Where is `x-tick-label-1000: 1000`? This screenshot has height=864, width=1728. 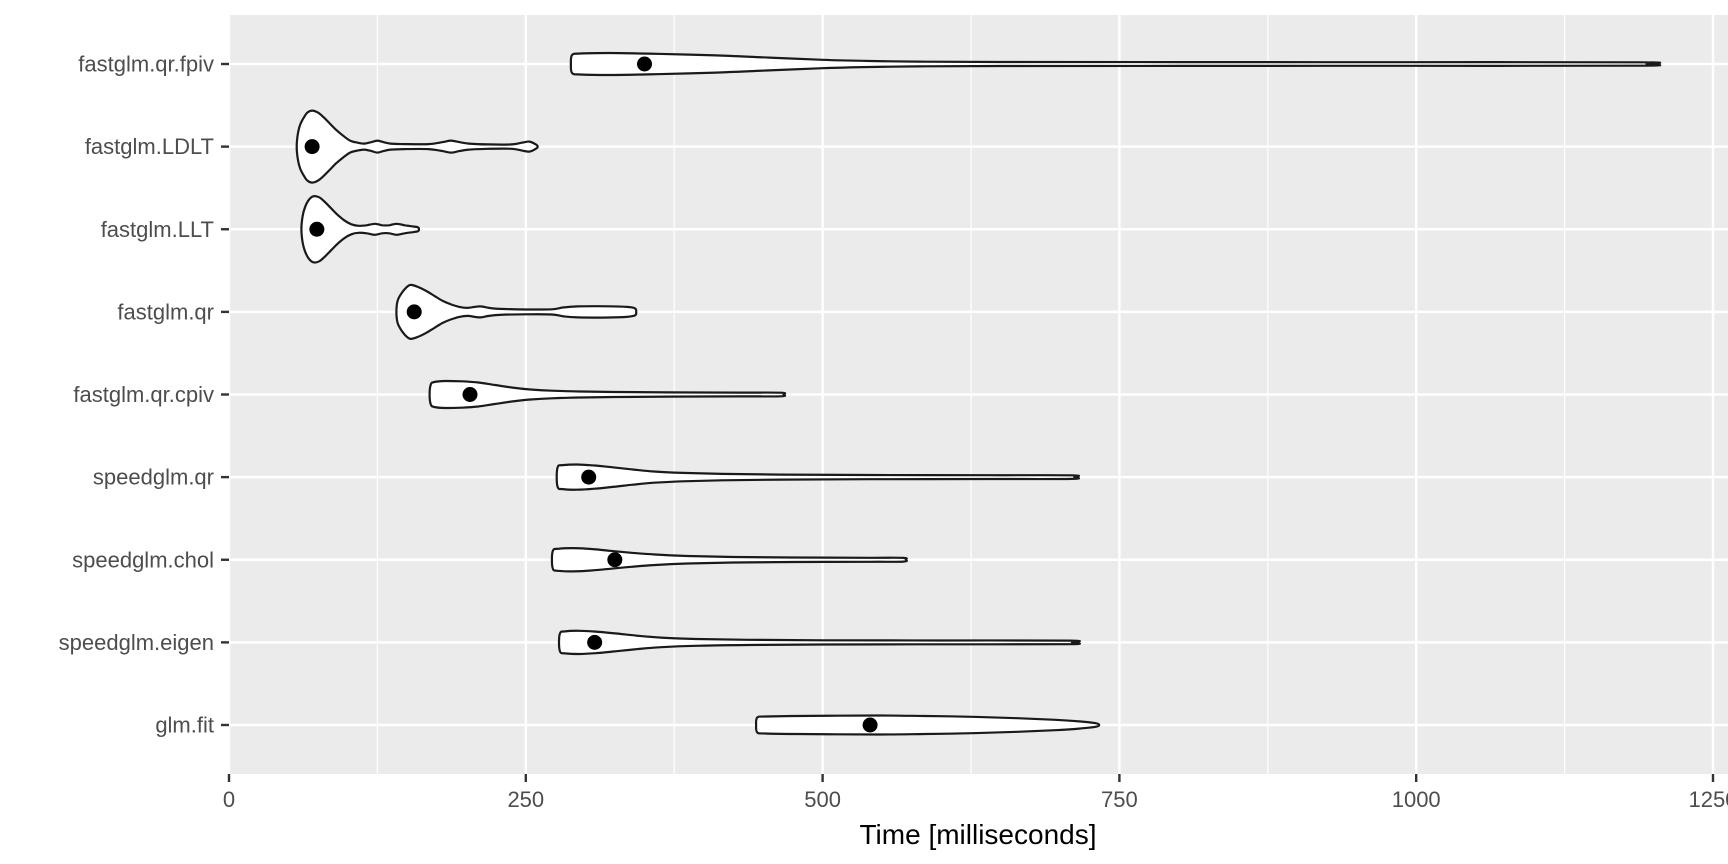
x-tick-label-1000: 1000 is located at coordinates (1416, 799).